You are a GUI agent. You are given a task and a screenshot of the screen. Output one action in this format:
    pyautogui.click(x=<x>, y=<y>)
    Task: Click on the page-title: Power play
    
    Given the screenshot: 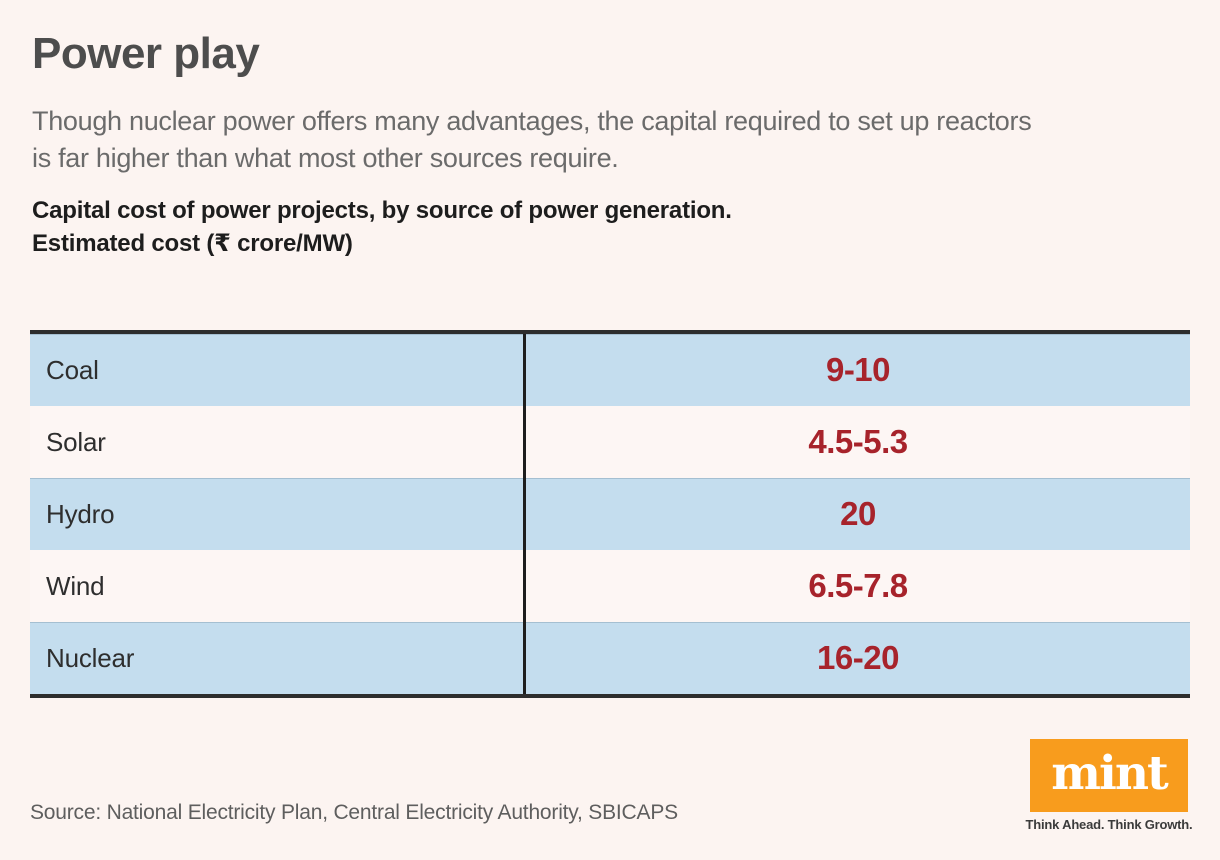 What is the action you would take?
    pyautogui.click(x=146, y=53)
    